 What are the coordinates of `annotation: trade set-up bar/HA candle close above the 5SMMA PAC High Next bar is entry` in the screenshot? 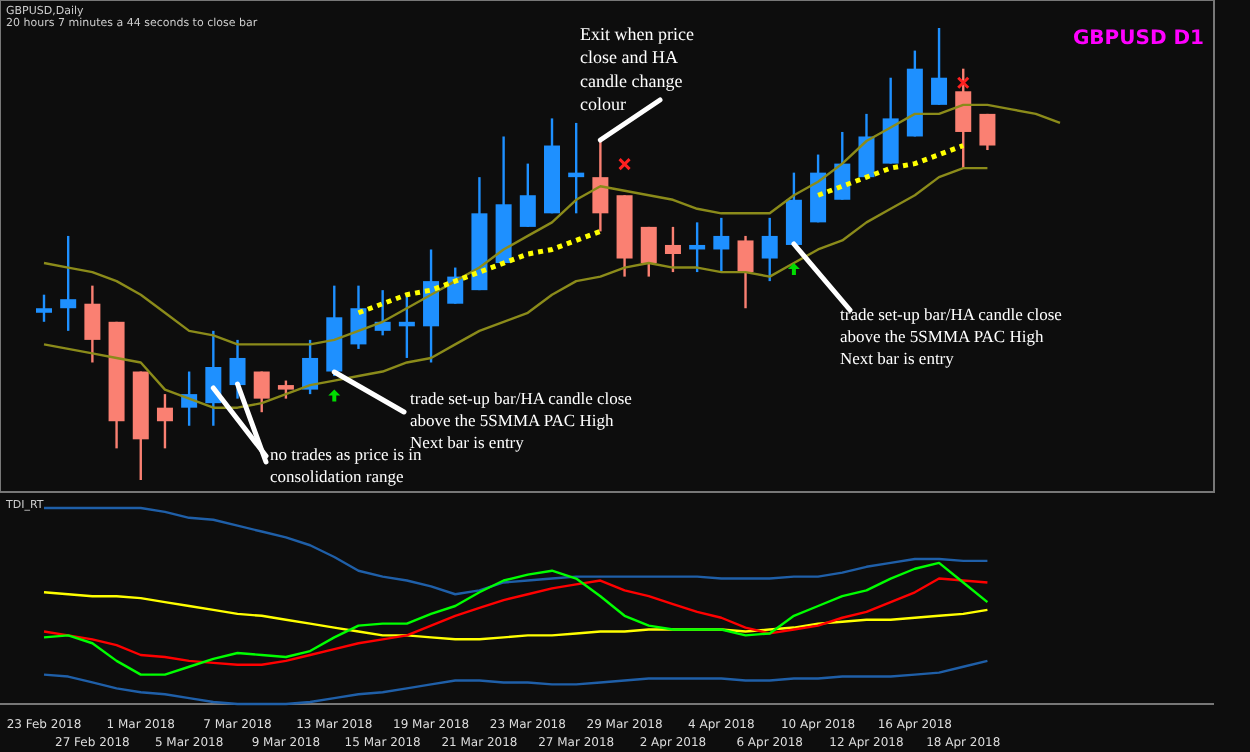 It's located at (951, 336).